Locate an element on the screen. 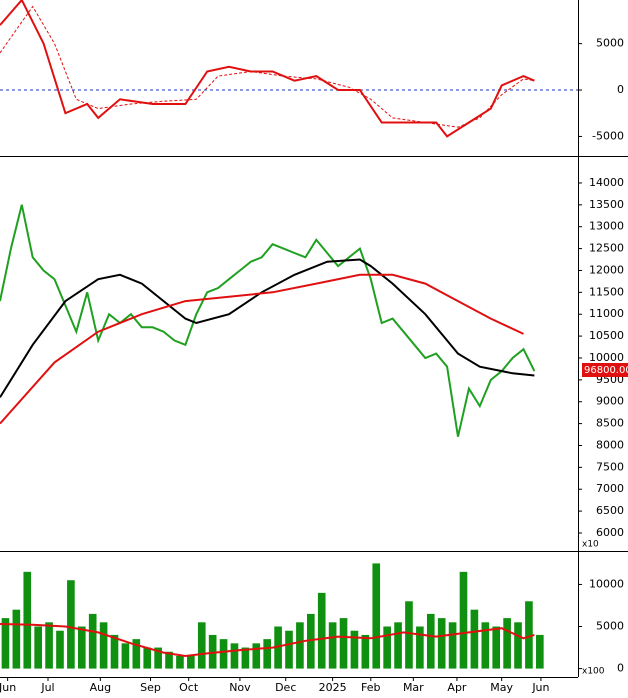 The height and width of the screenshot is (698, 628). y-tick-label: 10500 is located at coordinates (606, 335).